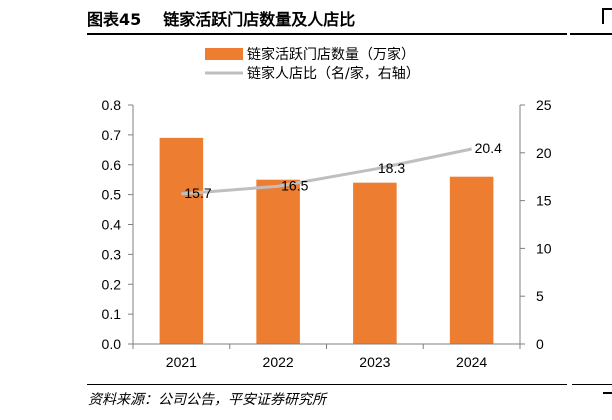  What do you see at coordinates (112, 284) in the screenshot?
I see `left-axis-tick-label: 0.2` at bounding box center [112, 284].